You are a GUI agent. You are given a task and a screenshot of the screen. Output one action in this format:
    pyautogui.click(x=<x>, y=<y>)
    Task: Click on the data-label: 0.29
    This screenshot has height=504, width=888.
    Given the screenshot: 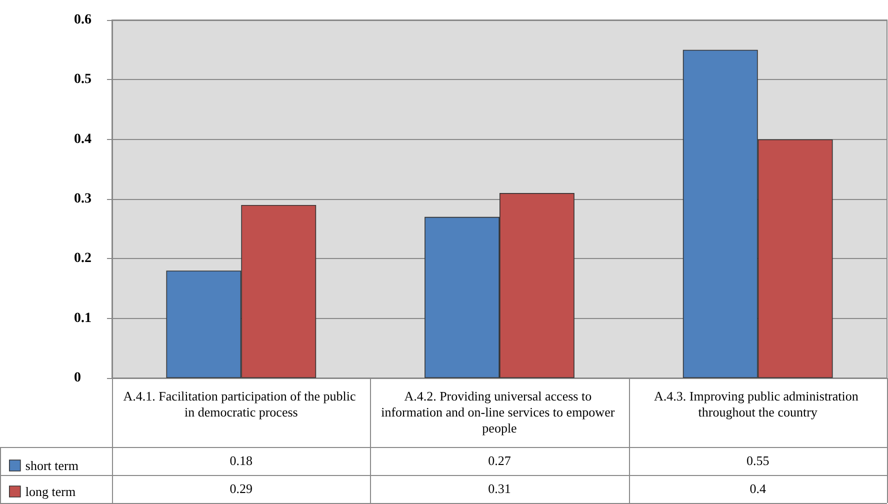 What is the action you would take?
    pyautogui.click(x=241, y=489)
    